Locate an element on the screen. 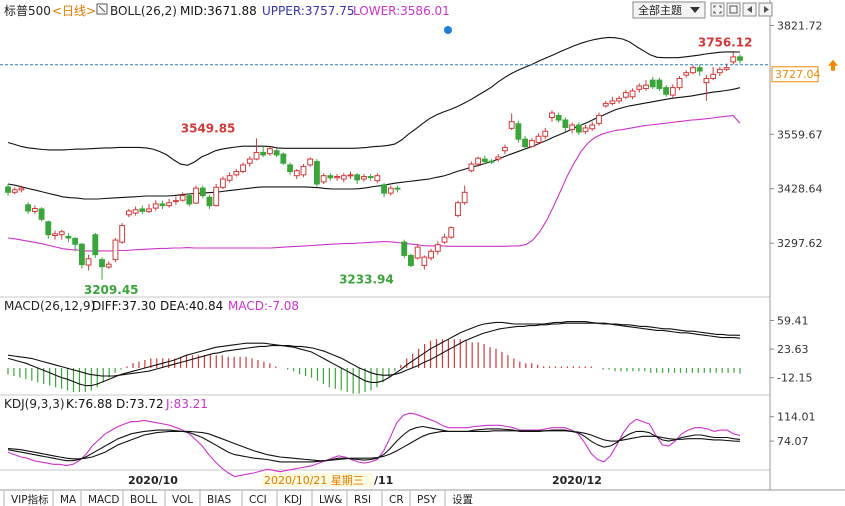 The width and height of the screenshot is (845, 506). tab-cr: CR is located at coordinates (392, 498).